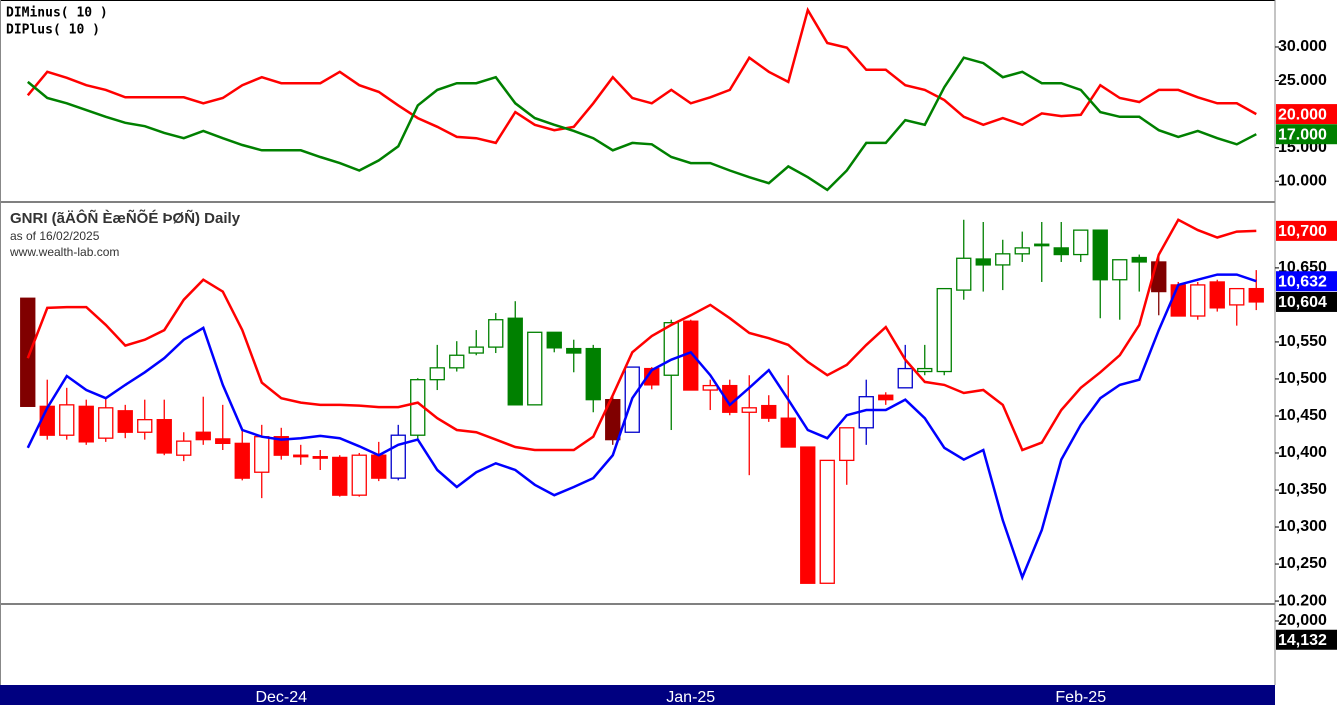  Describe the element at coordinates (53, 30) in the screenshot. I see `legend-entry: DIPlus( 10 )` at that location.